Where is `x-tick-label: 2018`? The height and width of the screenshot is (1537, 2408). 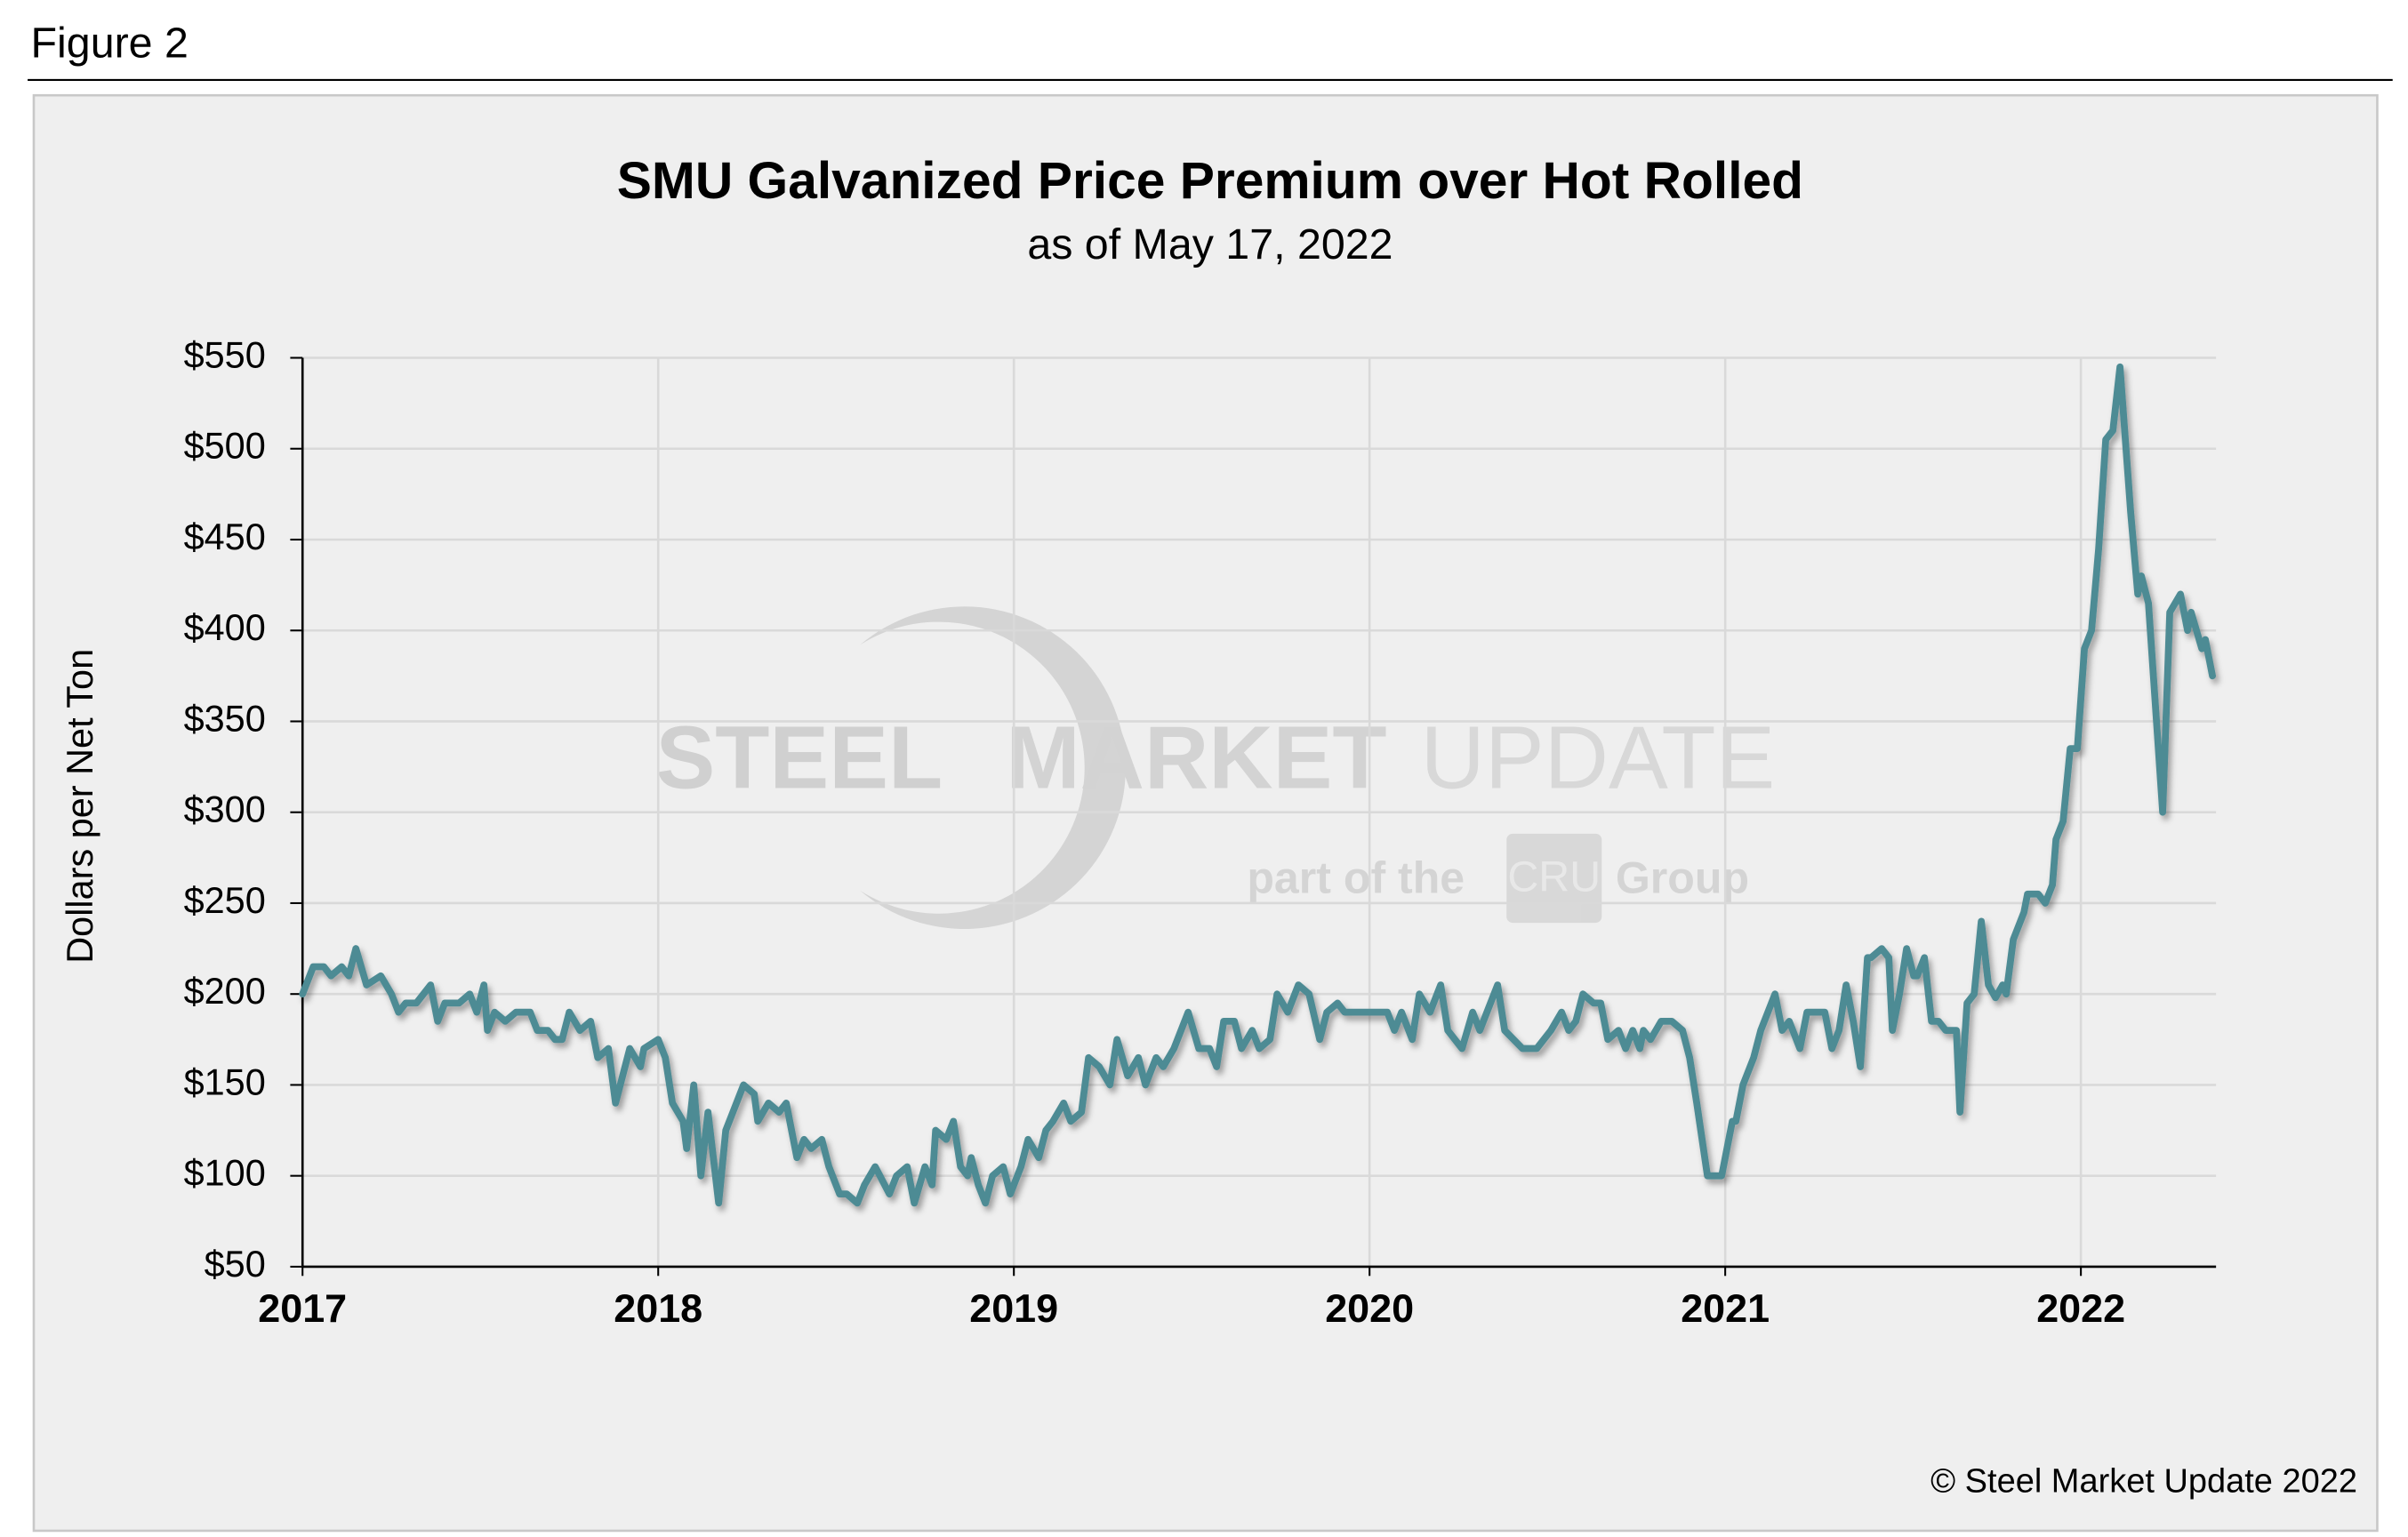 x-tick-label: 2018 is located at coordinates (658, 1308).